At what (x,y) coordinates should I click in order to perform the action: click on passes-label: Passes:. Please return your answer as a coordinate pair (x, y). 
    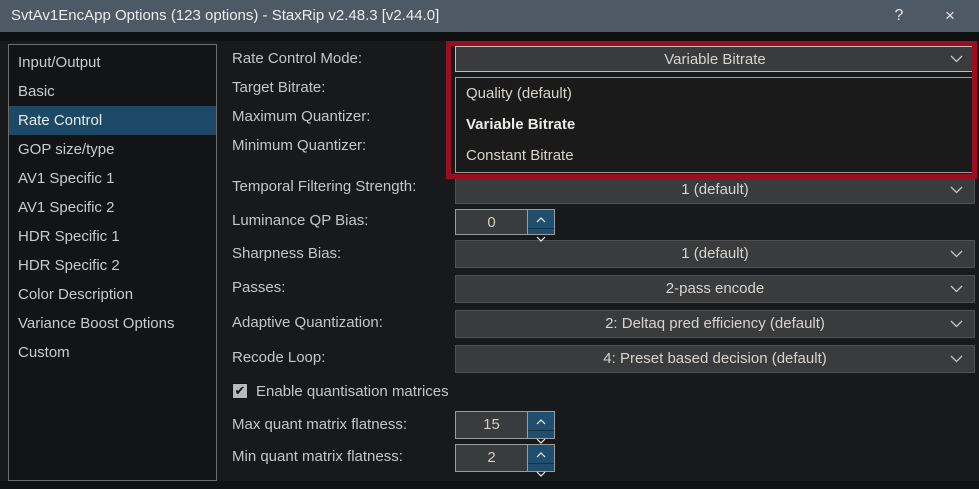
    Looking at the image, I should click on (259, 287).